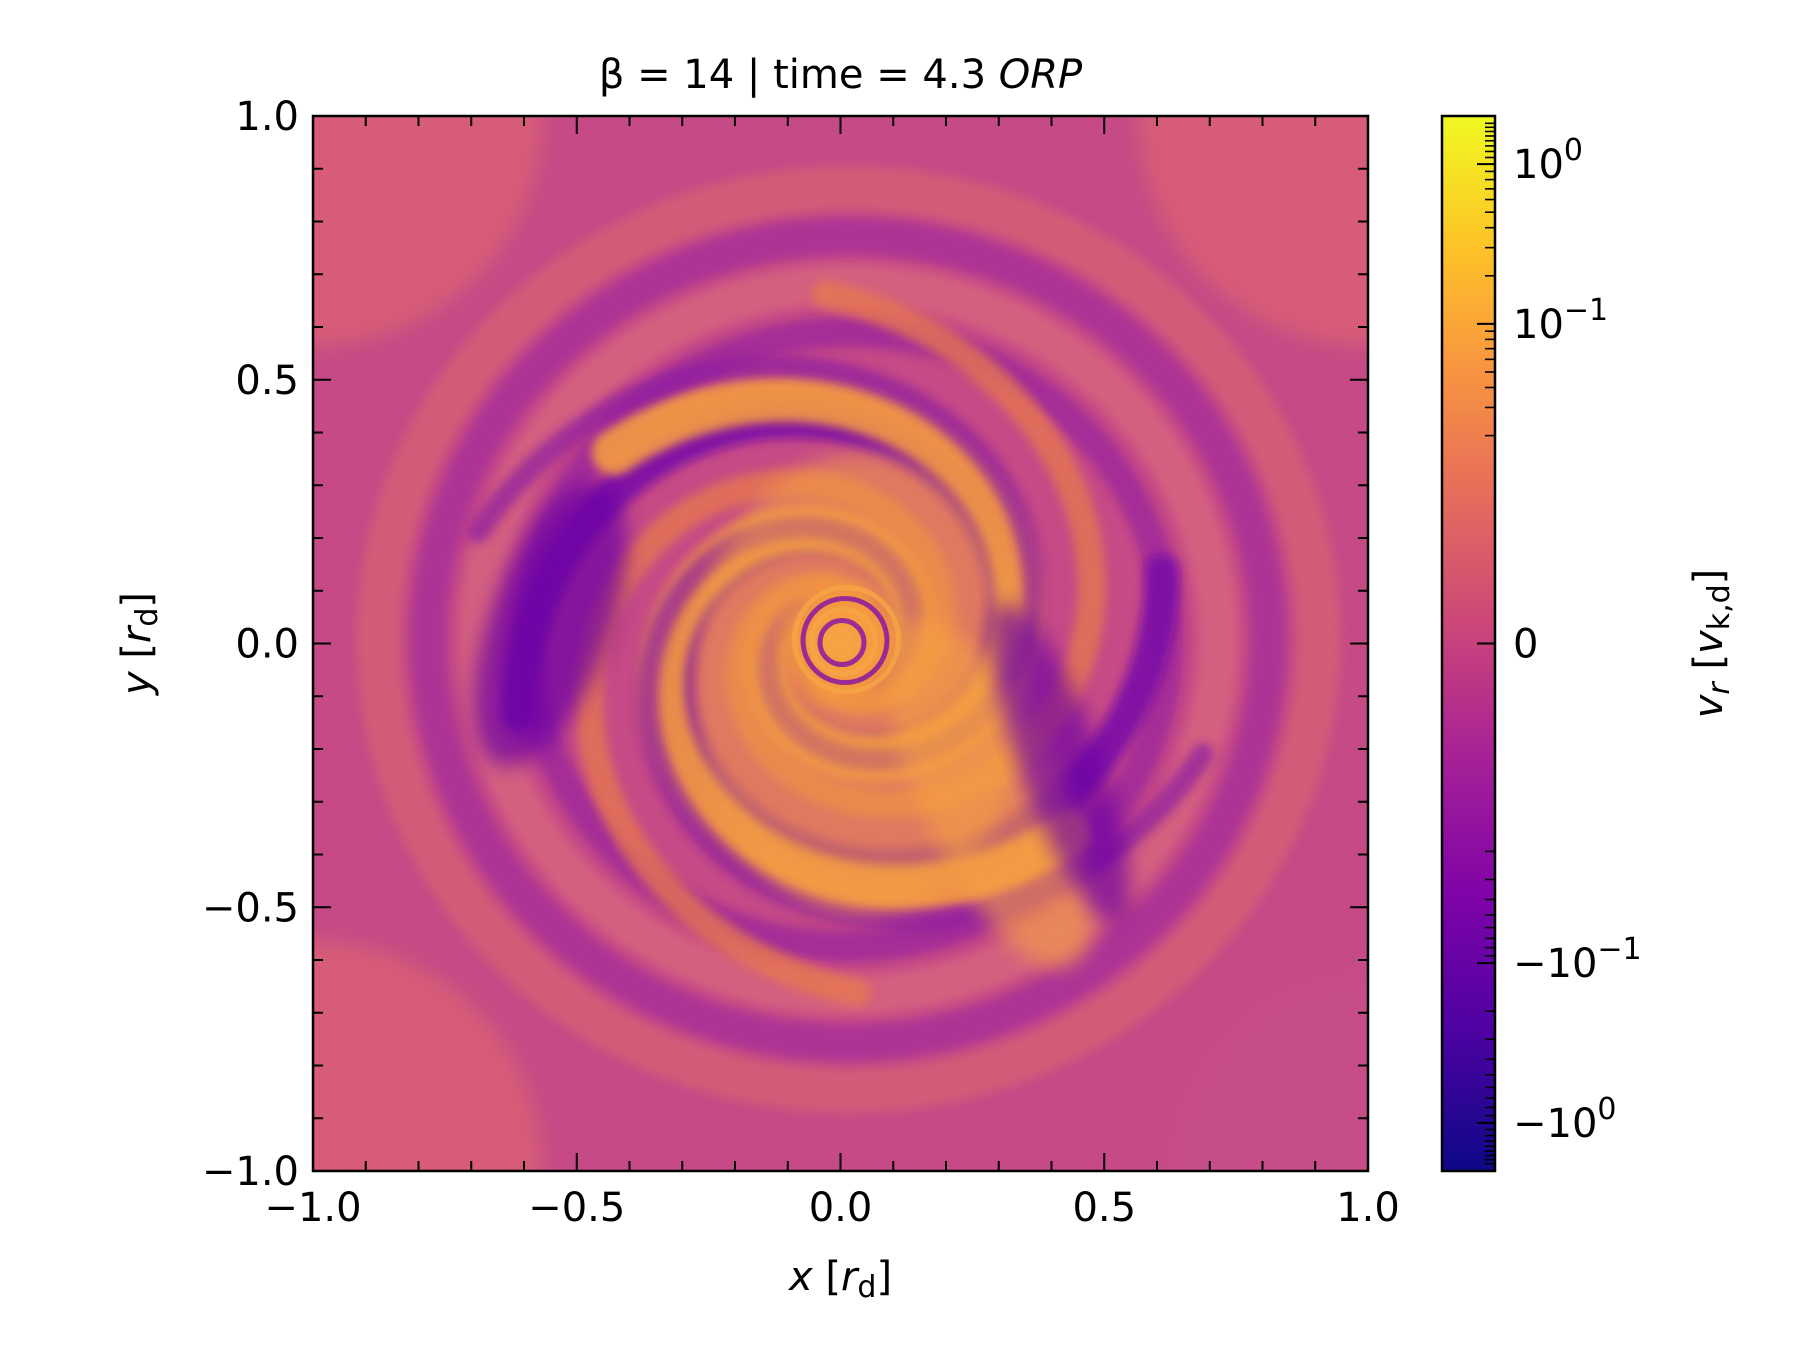  What do you see at coordinates (576, 1208) in the screenshot?
I see `x-tick-label: −0.5` at bounding box center [576, 1208].